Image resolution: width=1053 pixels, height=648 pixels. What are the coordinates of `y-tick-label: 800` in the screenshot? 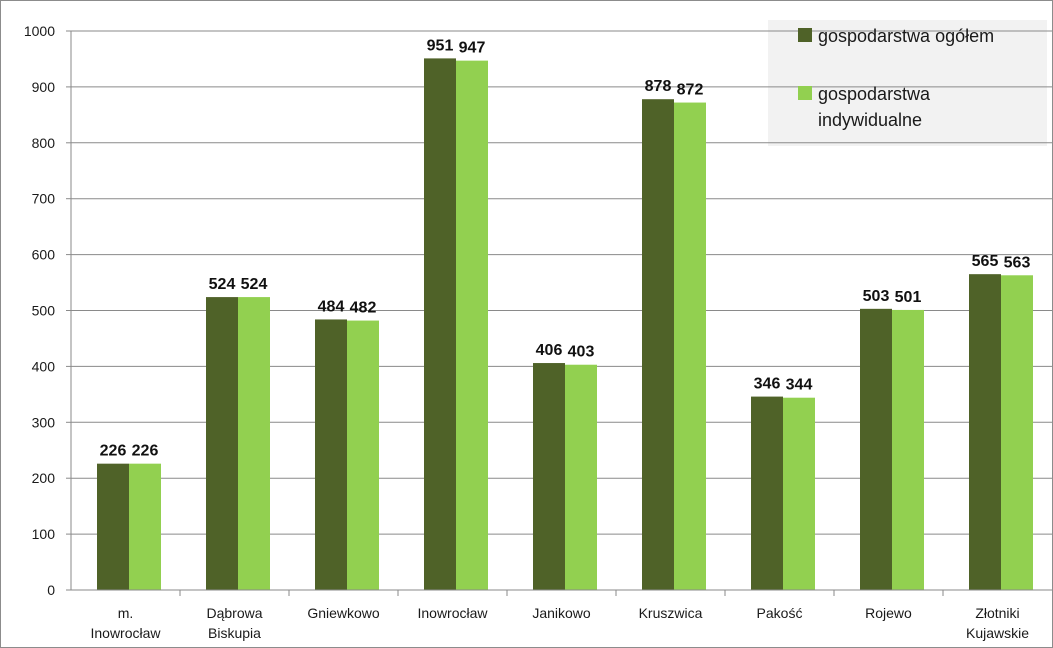 It's located at (44, 143).